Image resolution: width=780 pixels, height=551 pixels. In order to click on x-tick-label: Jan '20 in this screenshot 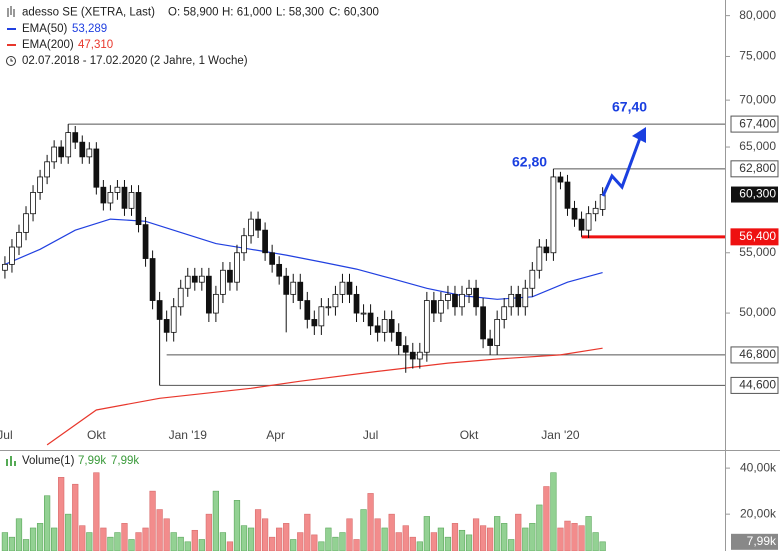, I will do `click(560, 435)`.